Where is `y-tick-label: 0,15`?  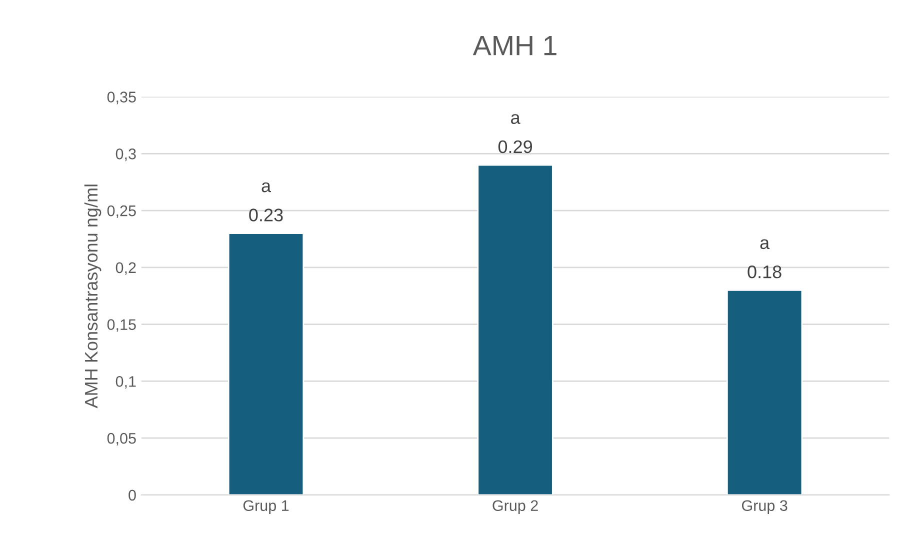 y-tick-label: 0,15 is located at coordinates (121, 325).